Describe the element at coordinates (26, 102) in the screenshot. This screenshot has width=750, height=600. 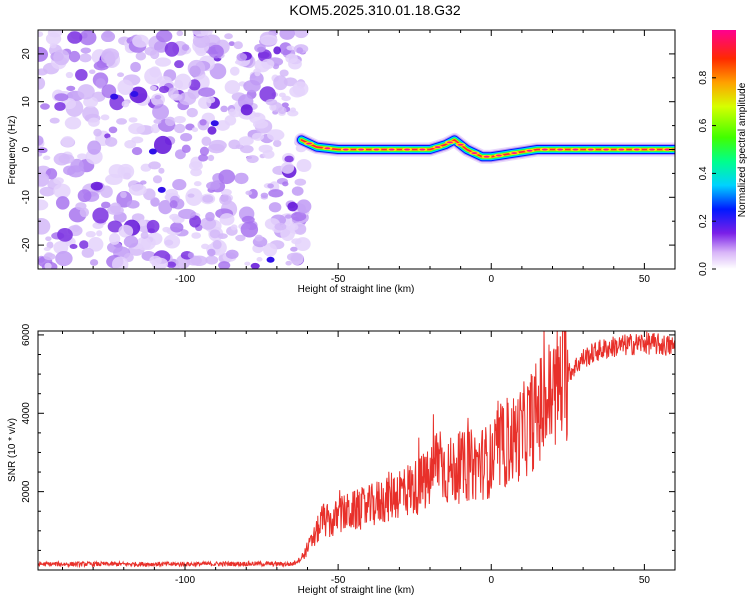
I see `y-tick-label: 10` at that location.